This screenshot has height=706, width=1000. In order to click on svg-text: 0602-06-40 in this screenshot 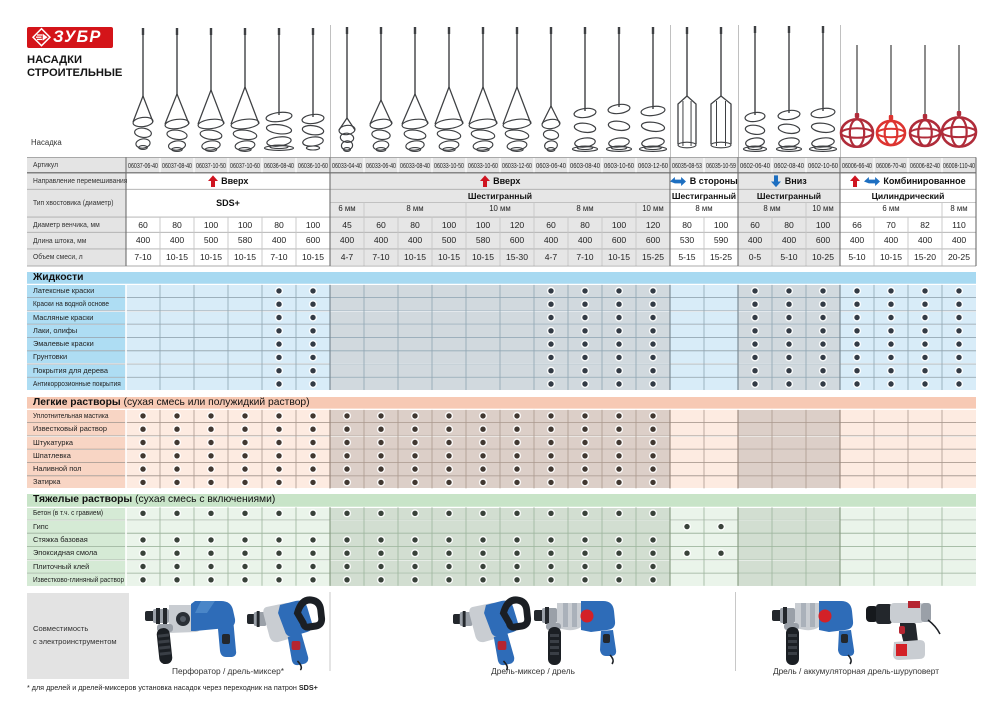, I will do `click(755, 166)`.